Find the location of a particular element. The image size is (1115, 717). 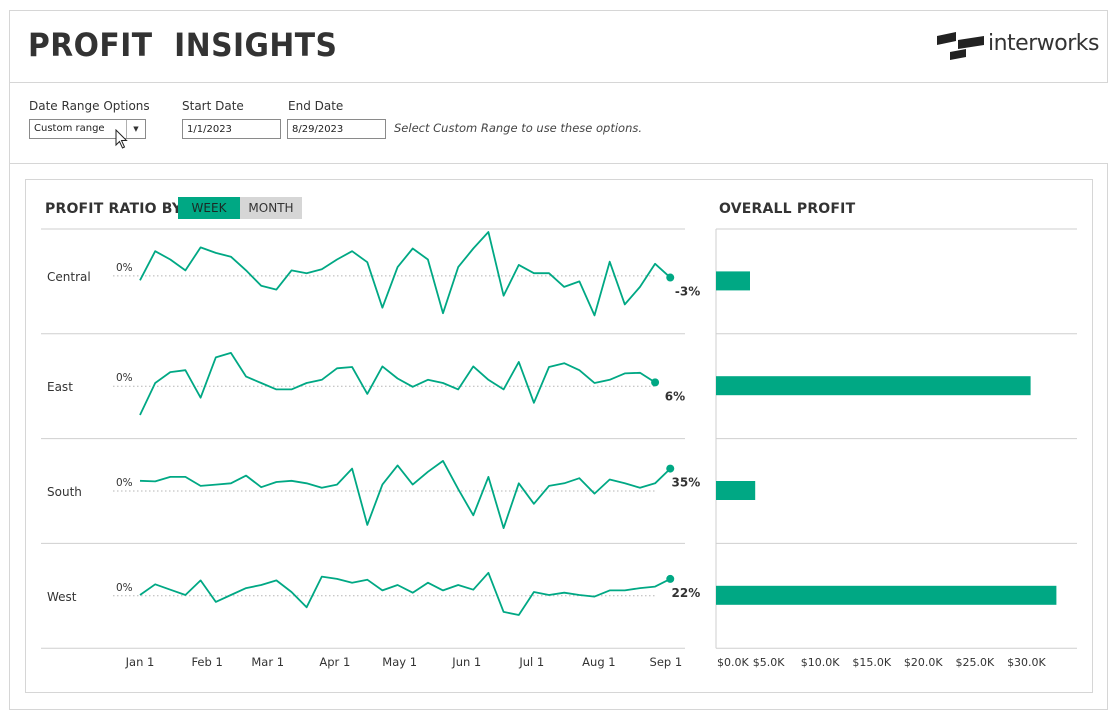

last-value-label: -3% is located at coordinates (687, 292).